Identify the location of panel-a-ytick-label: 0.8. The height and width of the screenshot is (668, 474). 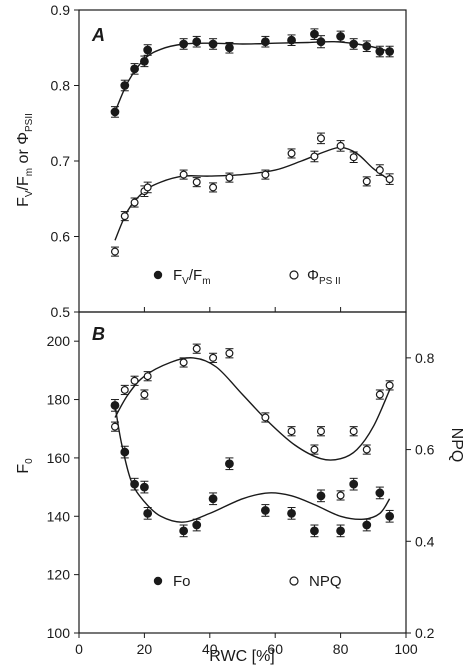
(61, 86).